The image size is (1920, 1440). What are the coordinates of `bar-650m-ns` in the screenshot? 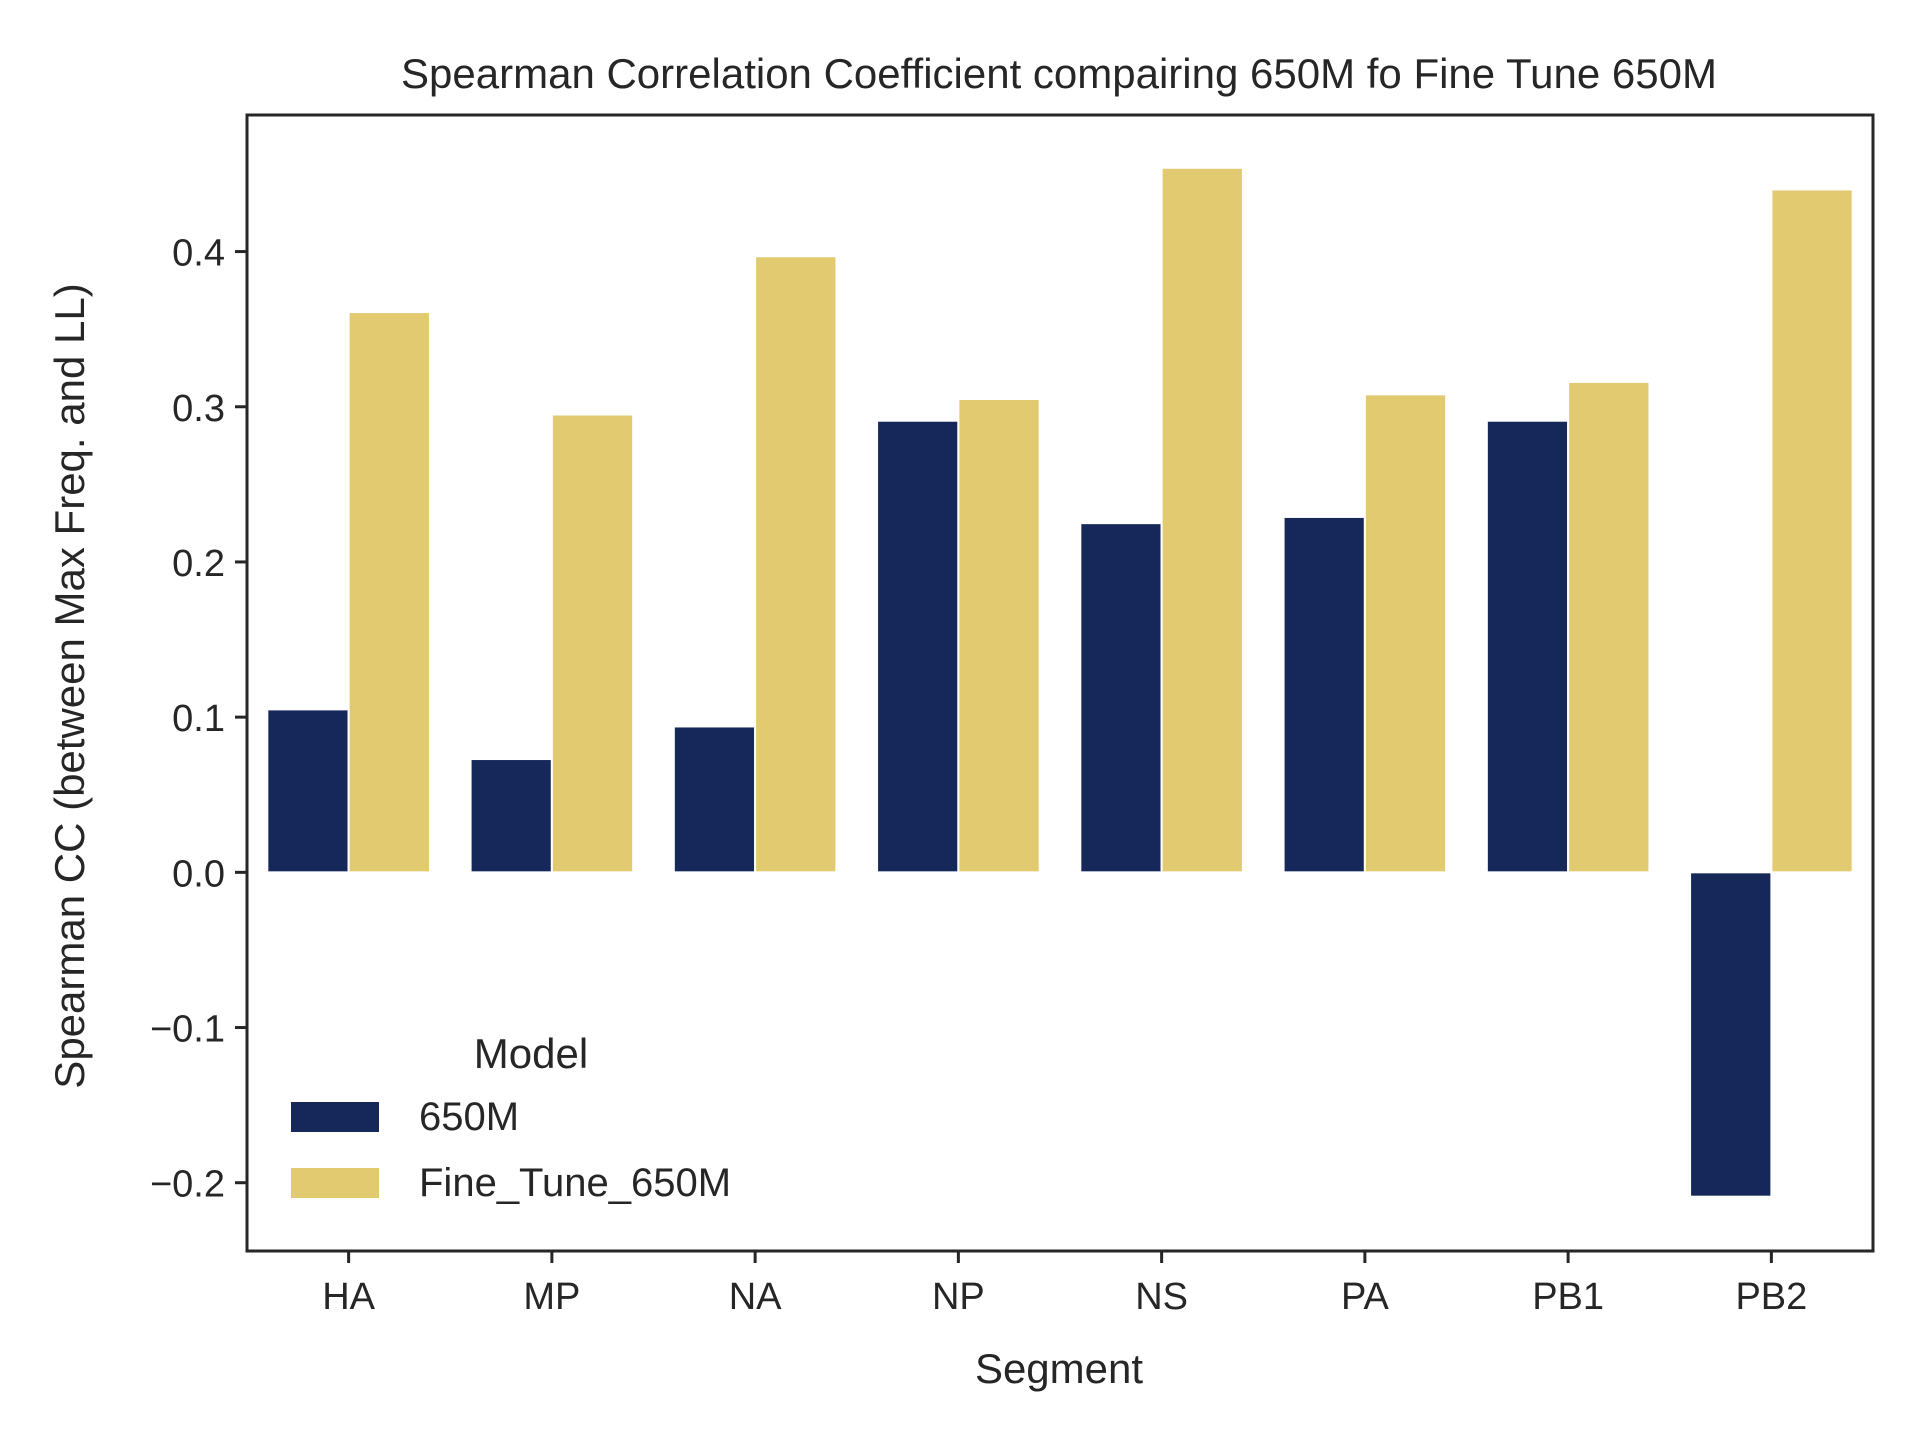 It's located at (1121, 698).